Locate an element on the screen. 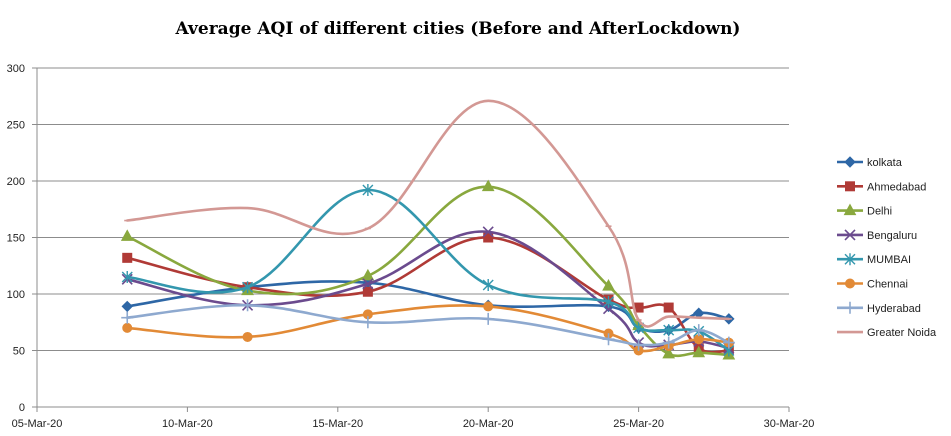 The image size is (951, 436). legend-item-greater-noida: Greater Noida is located at coordinates (887, 333).